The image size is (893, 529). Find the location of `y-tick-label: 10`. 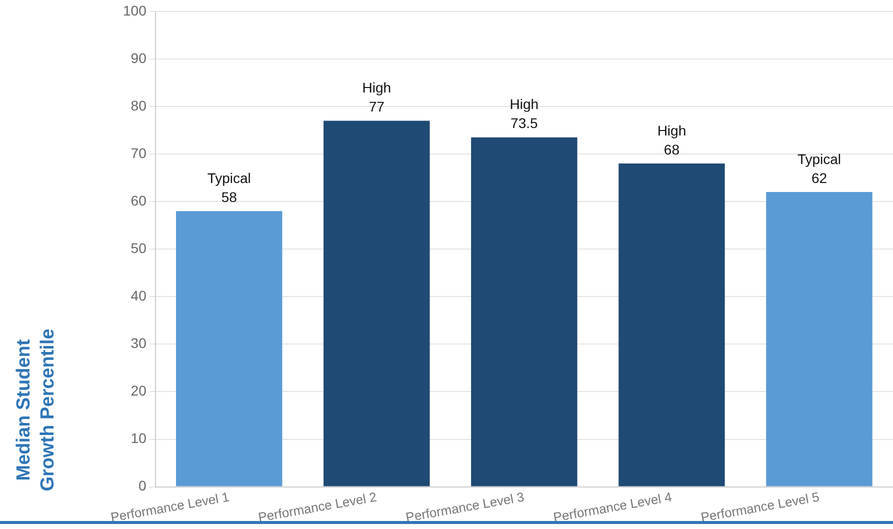

y-tick-label: 10 is located at coordinates (138, 438).